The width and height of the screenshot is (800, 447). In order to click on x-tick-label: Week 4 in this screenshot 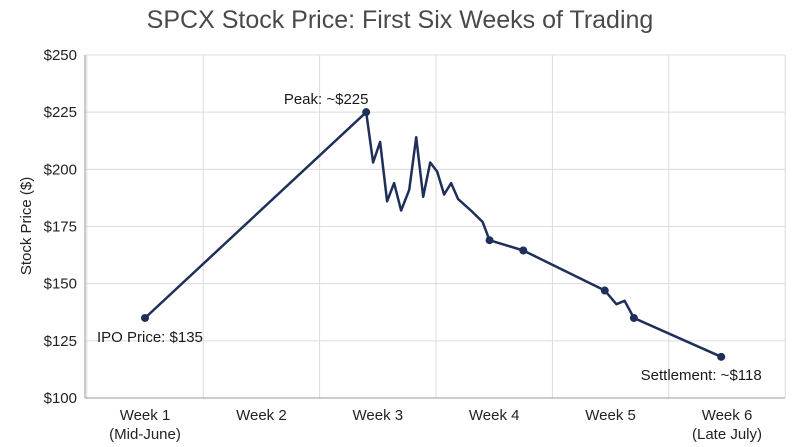, I will do `click(494, 415)`.